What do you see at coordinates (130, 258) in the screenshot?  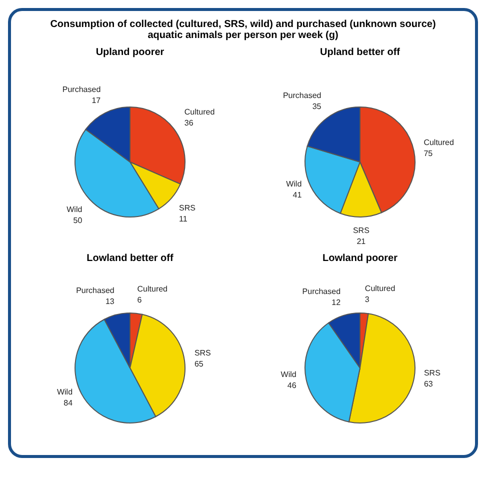 I see `chart-title: Lowland better off` at bounding box center [130, 258].